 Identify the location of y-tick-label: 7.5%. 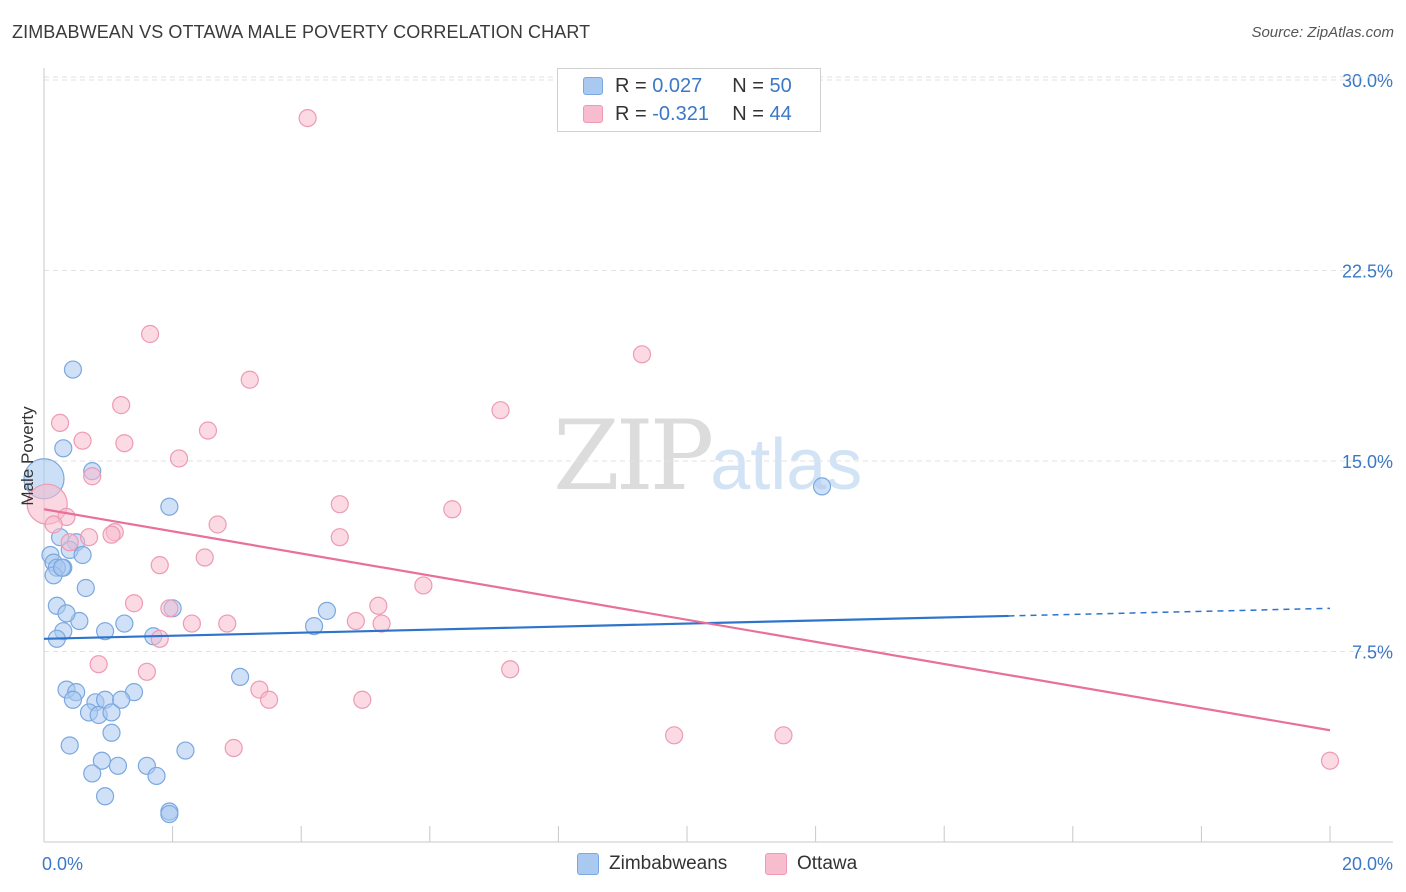
(1372, 653).